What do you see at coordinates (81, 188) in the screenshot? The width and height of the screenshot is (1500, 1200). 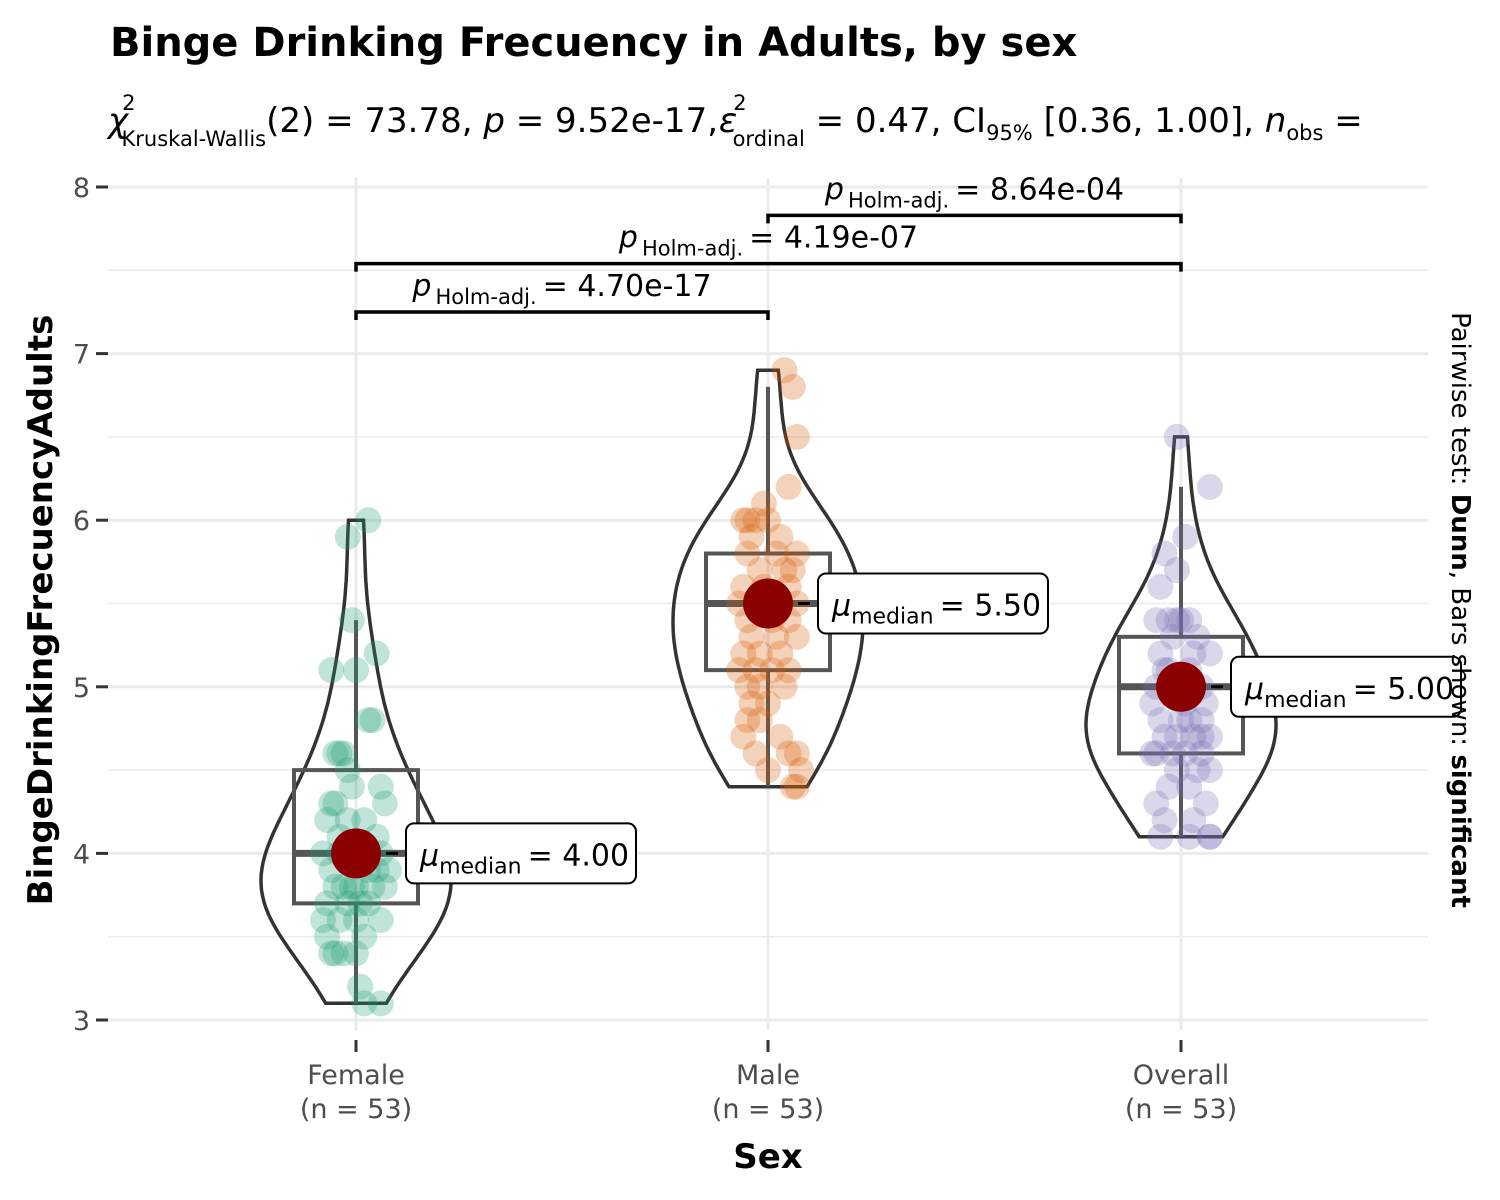 I see `y-tick-label: 8` at bounding box center [81, 188].